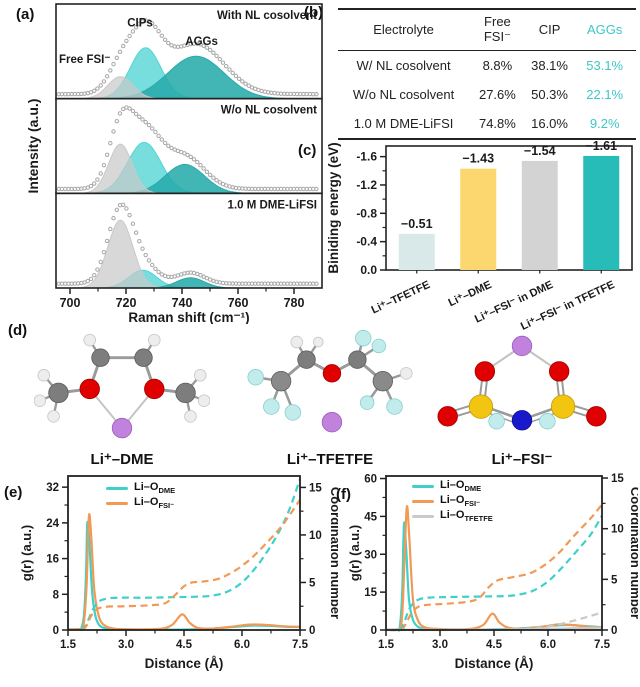  I want to click on nitrogen-atom, so click(522, 420).